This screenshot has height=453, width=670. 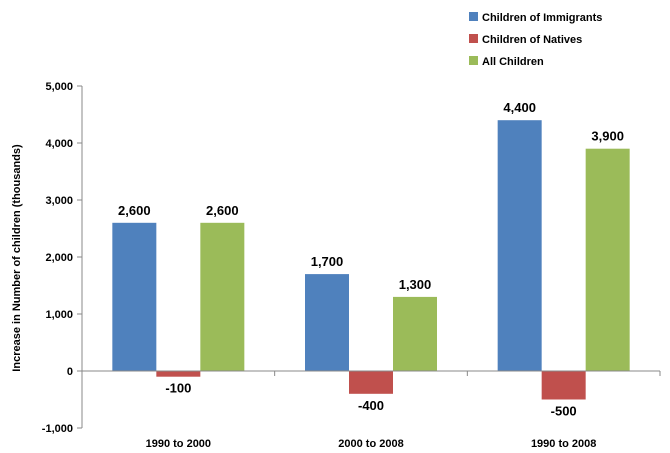 I want to click on y-tick-label: 0, so click(x=70, y=372).